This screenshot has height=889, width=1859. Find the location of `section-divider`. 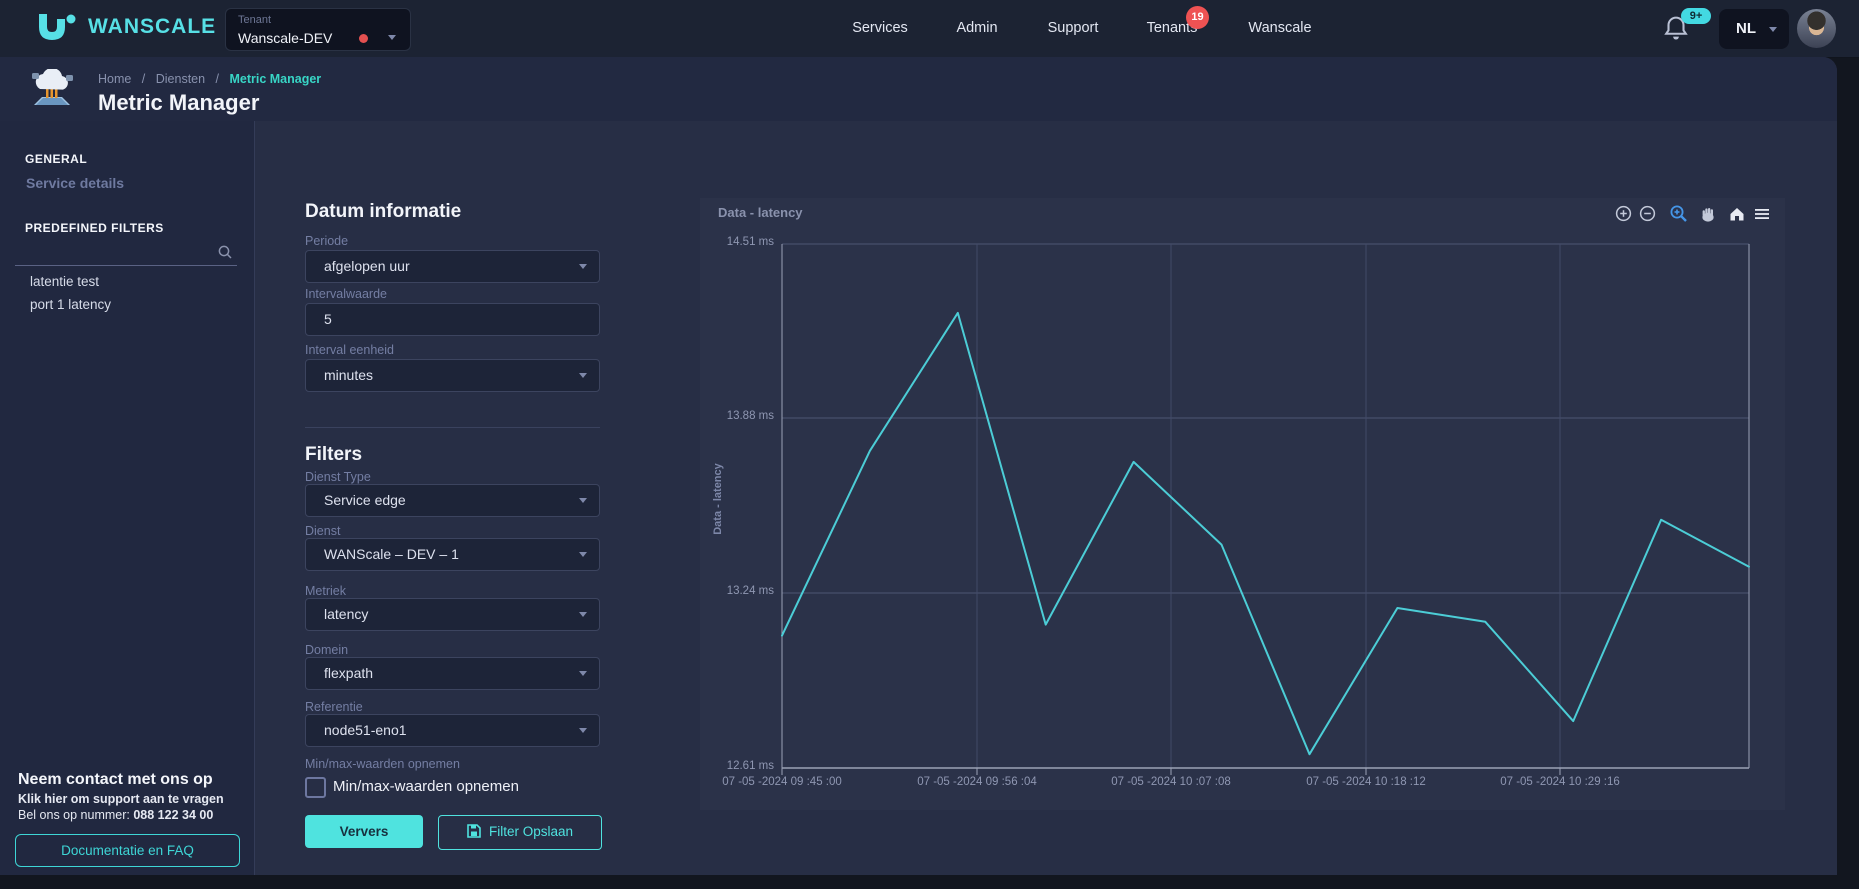

section-divider is located at coordinates (452, 427).